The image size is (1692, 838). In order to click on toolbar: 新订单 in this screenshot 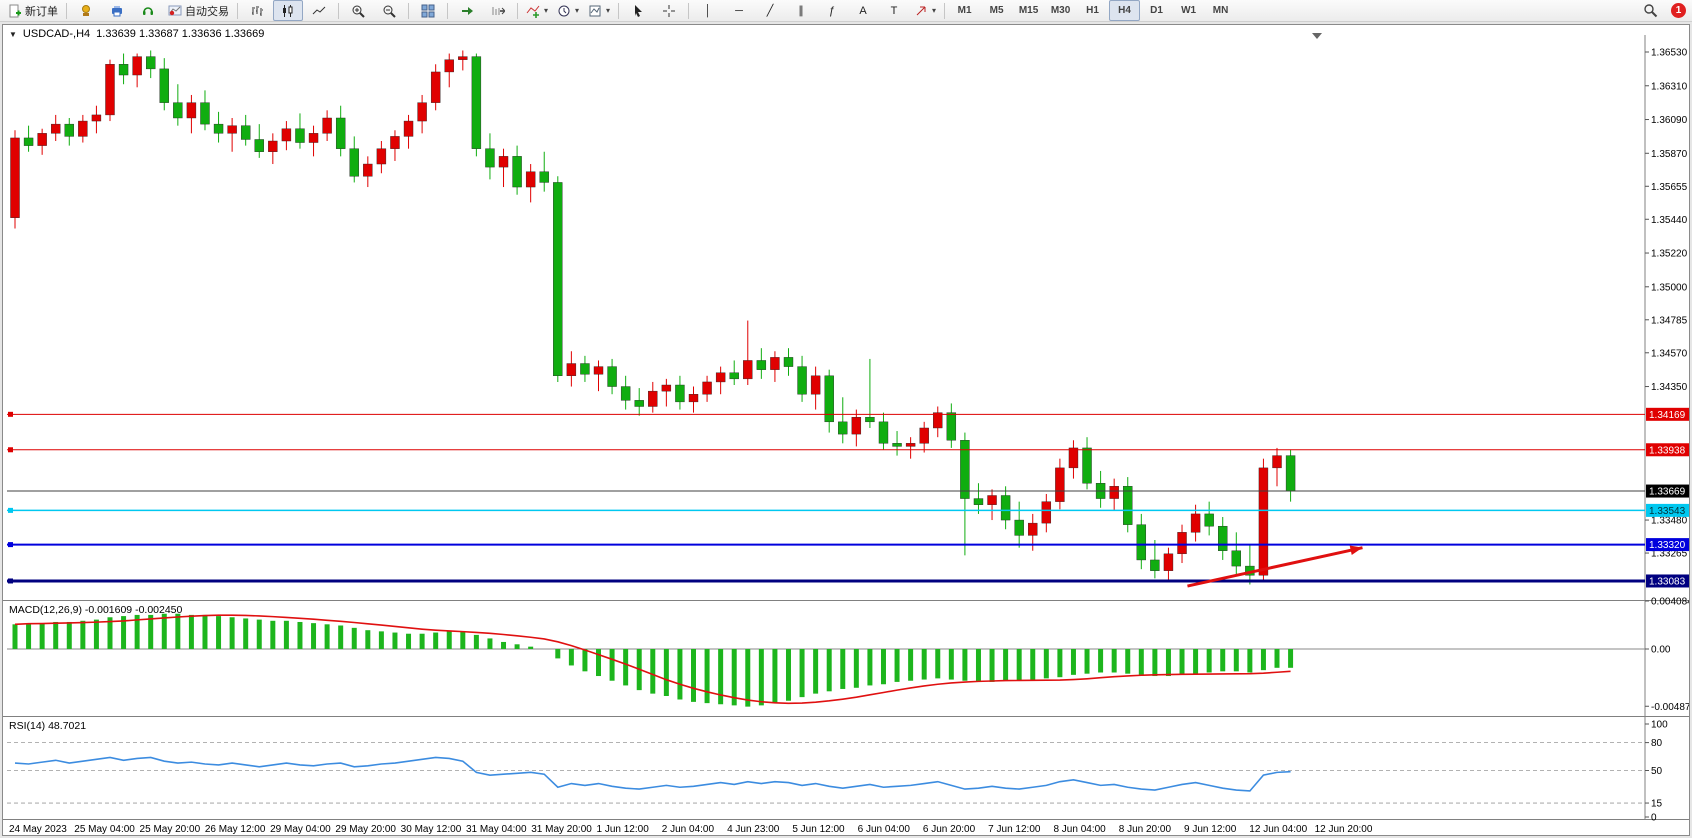, I will do `click(846, 11)`.